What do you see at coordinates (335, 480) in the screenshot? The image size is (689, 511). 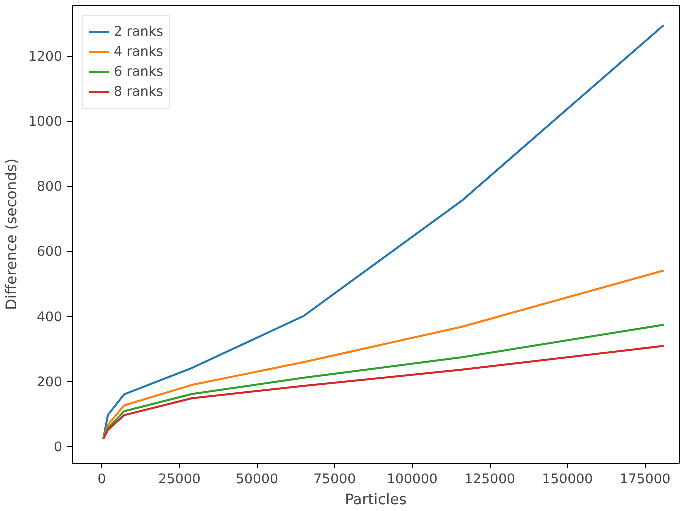 I see `x-tick-label: 75000` at bounding box center [335, 480].